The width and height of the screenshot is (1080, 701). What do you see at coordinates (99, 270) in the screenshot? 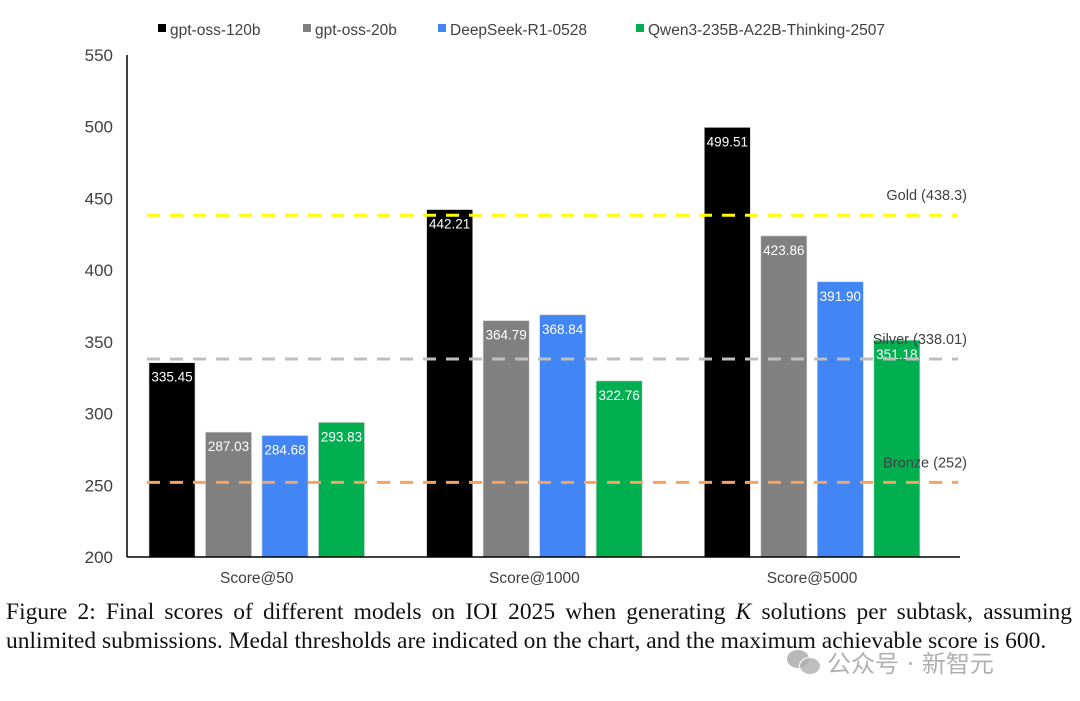
I see `y-tick-label: 400` at bounding box center [99, 270].